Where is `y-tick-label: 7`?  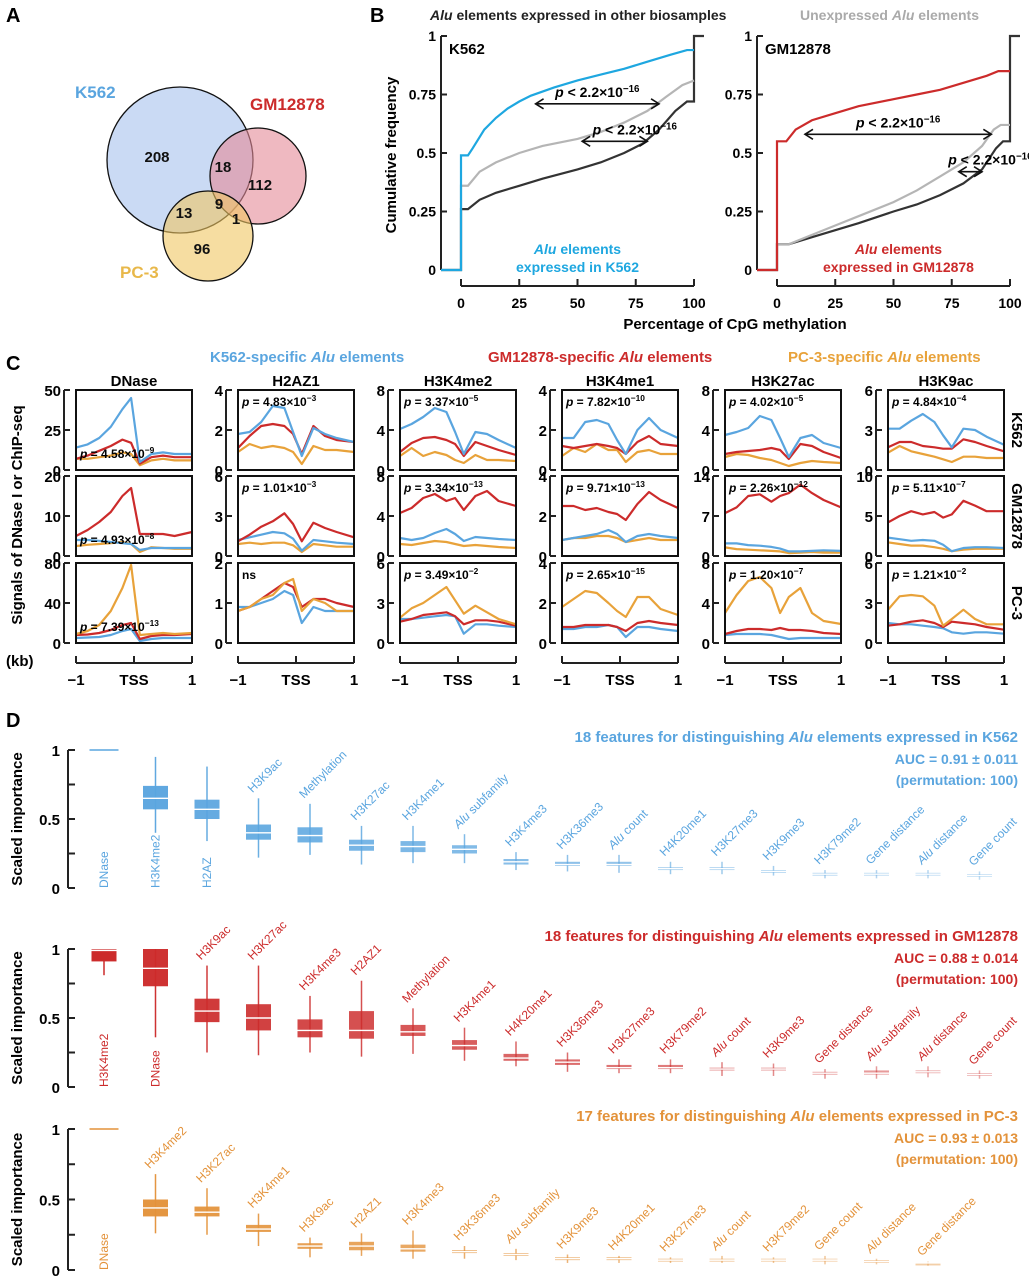
y-tick-label: 7 is located at coordinates (706, 517).